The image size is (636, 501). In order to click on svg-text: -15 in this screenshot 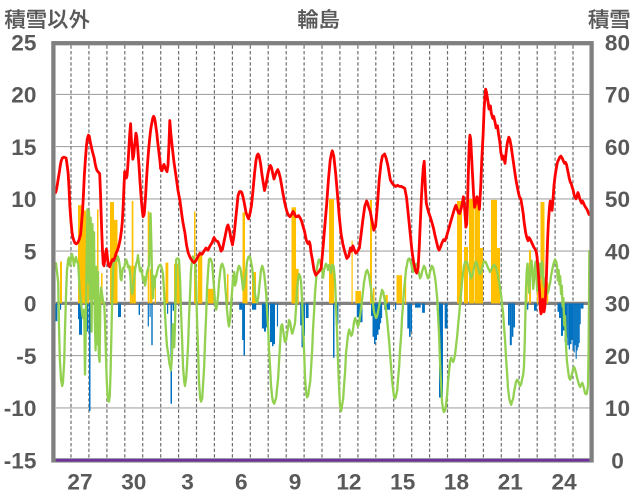, I will do `click(20, 460)`.